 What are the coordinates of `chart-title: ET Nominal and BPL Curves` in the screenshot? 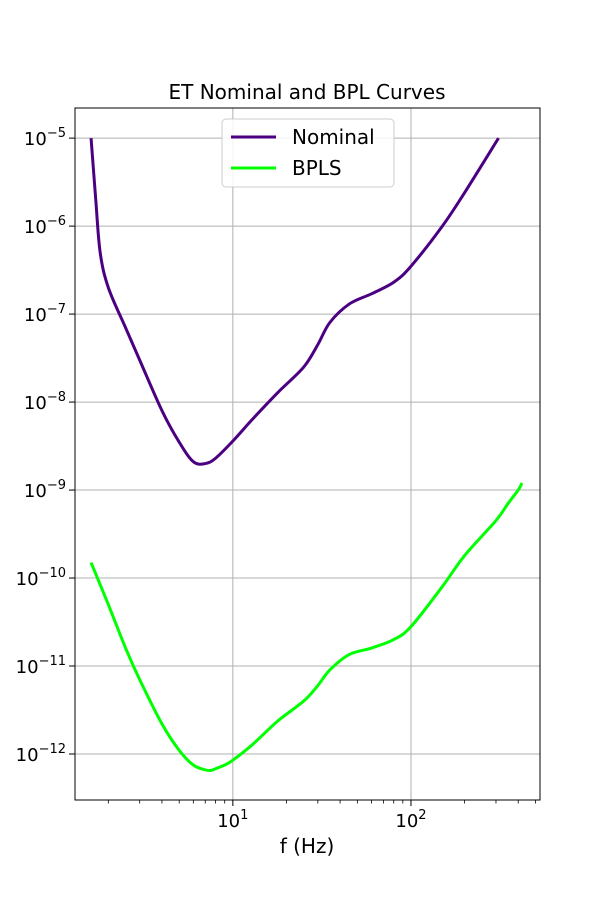 It's located at (307, 92).